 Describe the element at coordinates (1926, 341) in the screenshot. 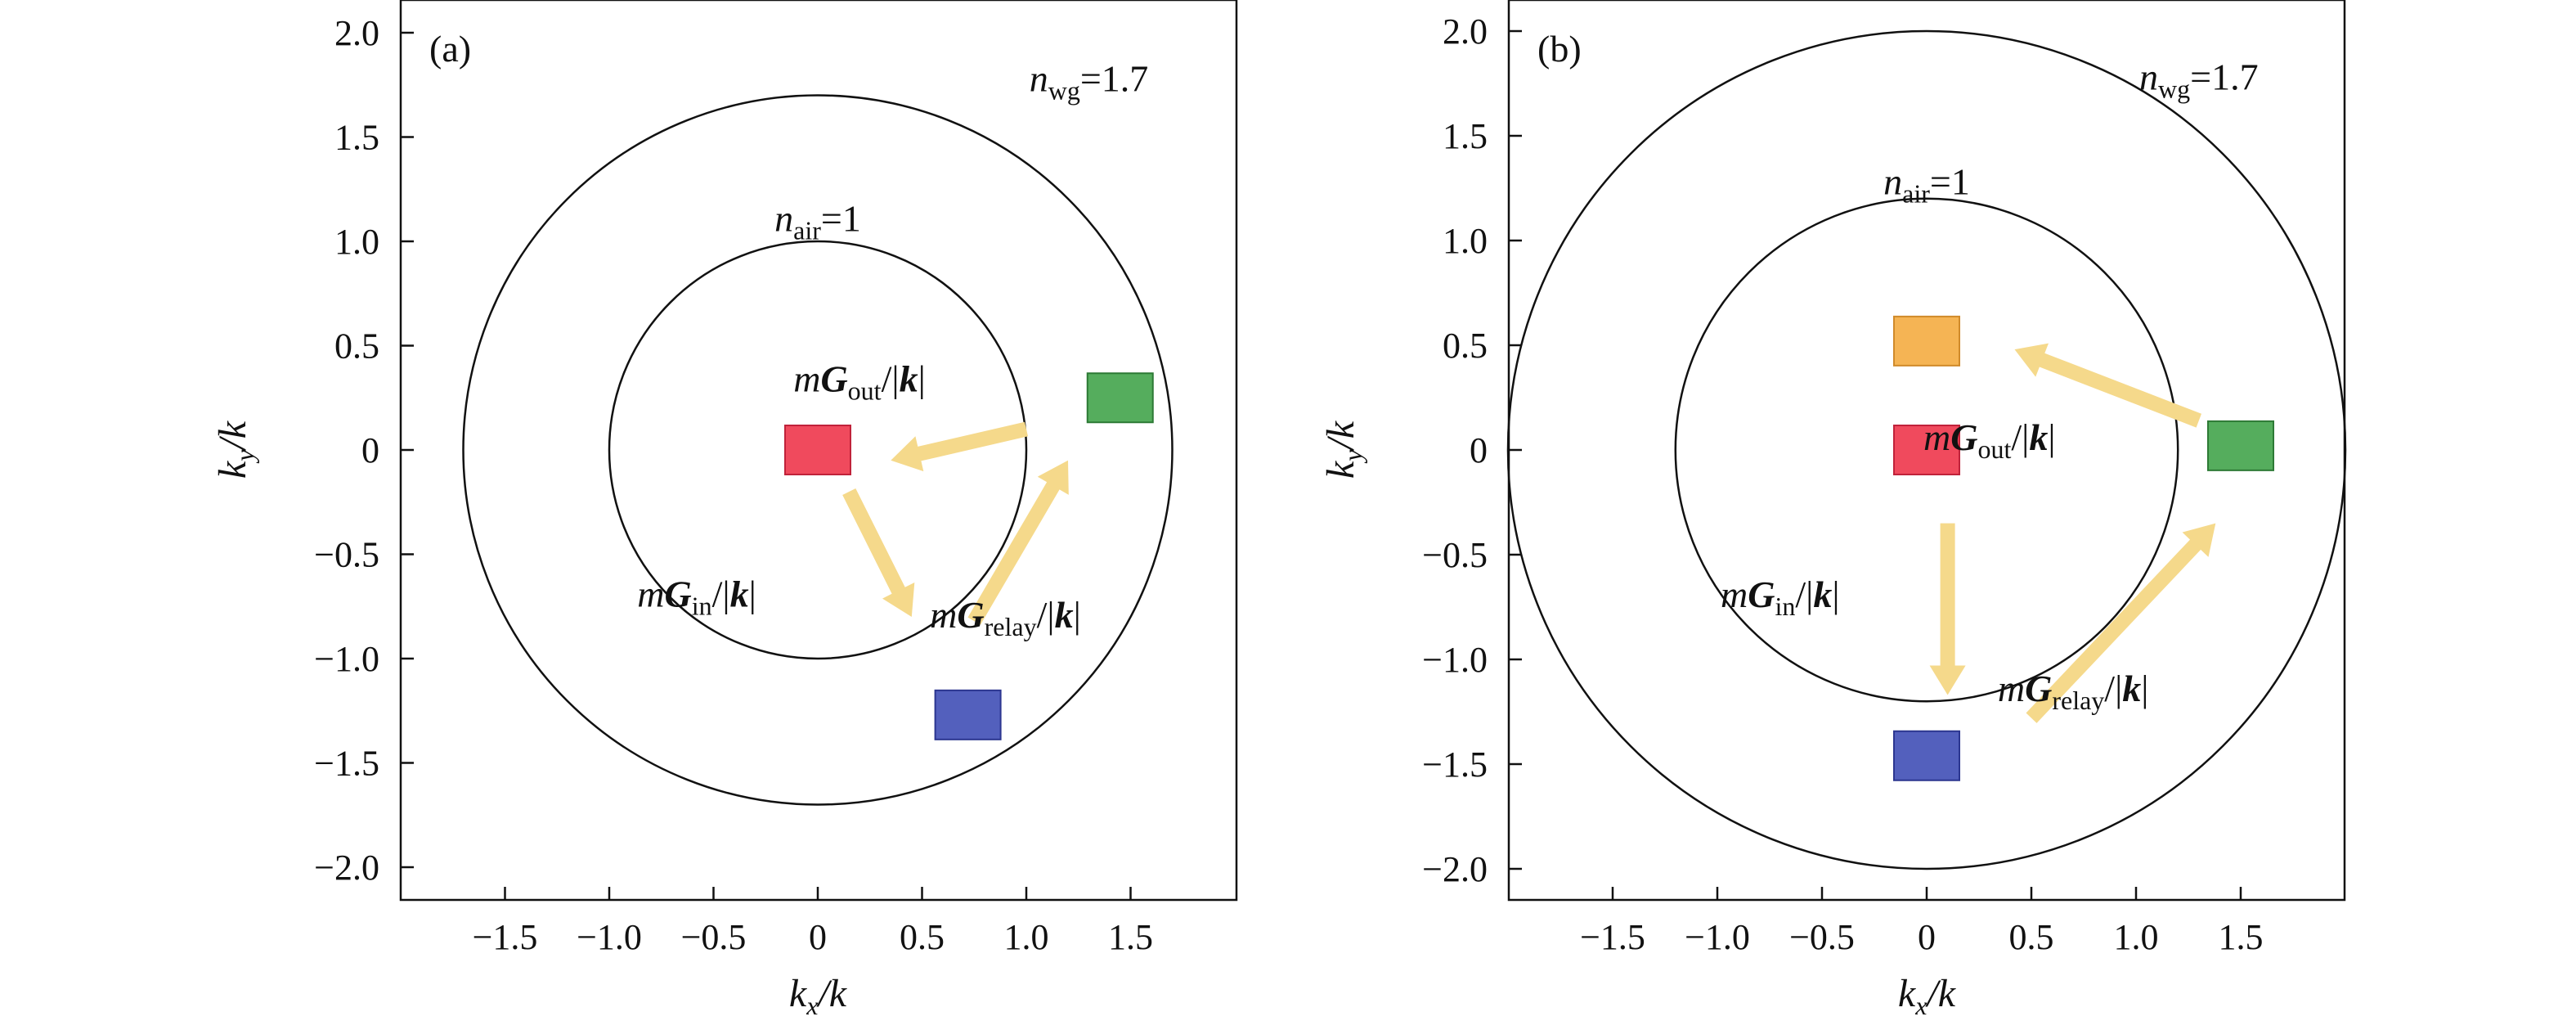

I see `marker-orange` at that location.